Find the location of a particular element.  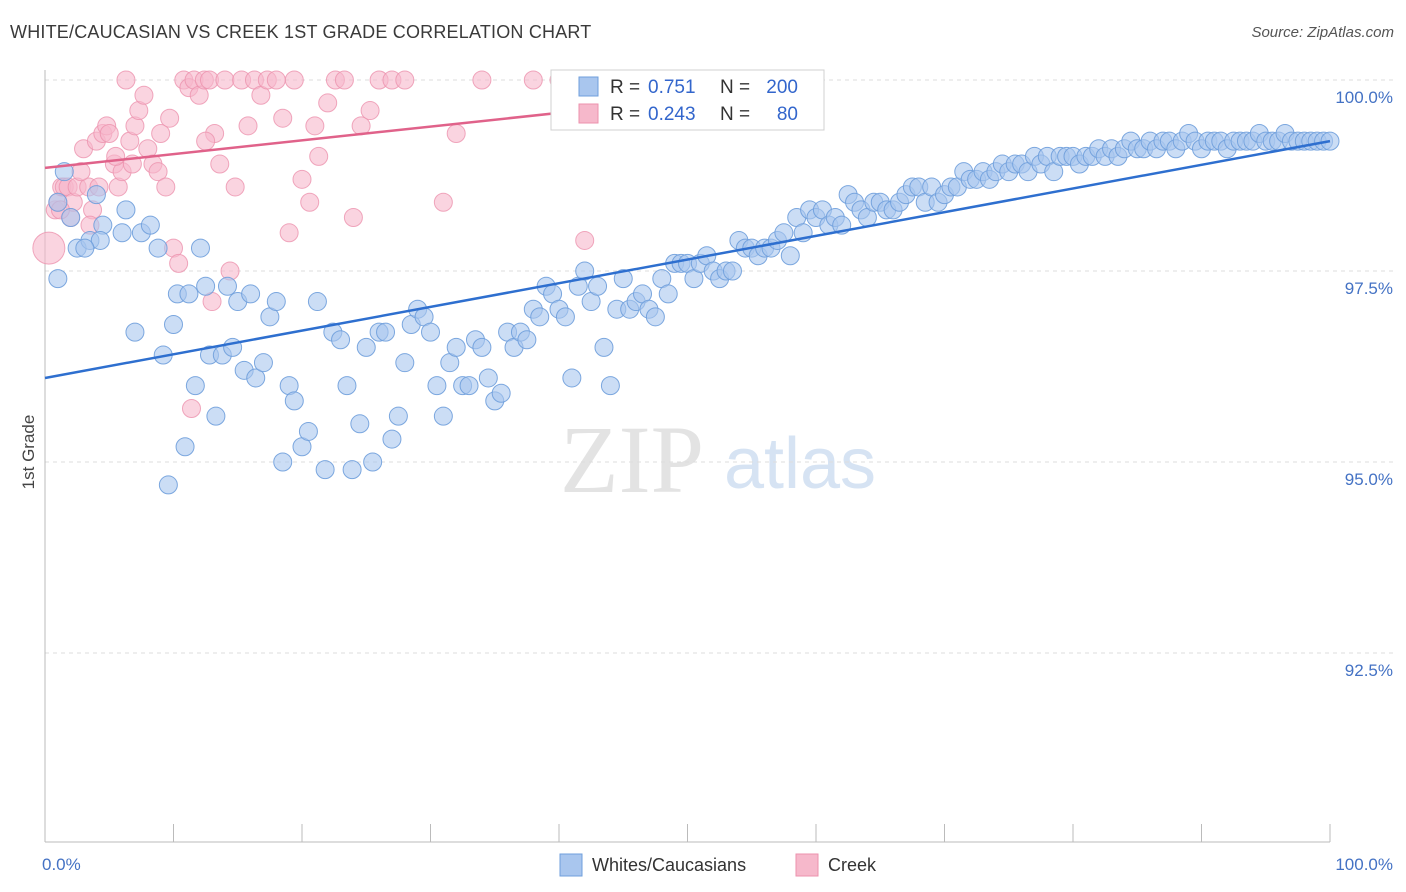

watermark-atlas: atlas is located at coordinates (800, 464).